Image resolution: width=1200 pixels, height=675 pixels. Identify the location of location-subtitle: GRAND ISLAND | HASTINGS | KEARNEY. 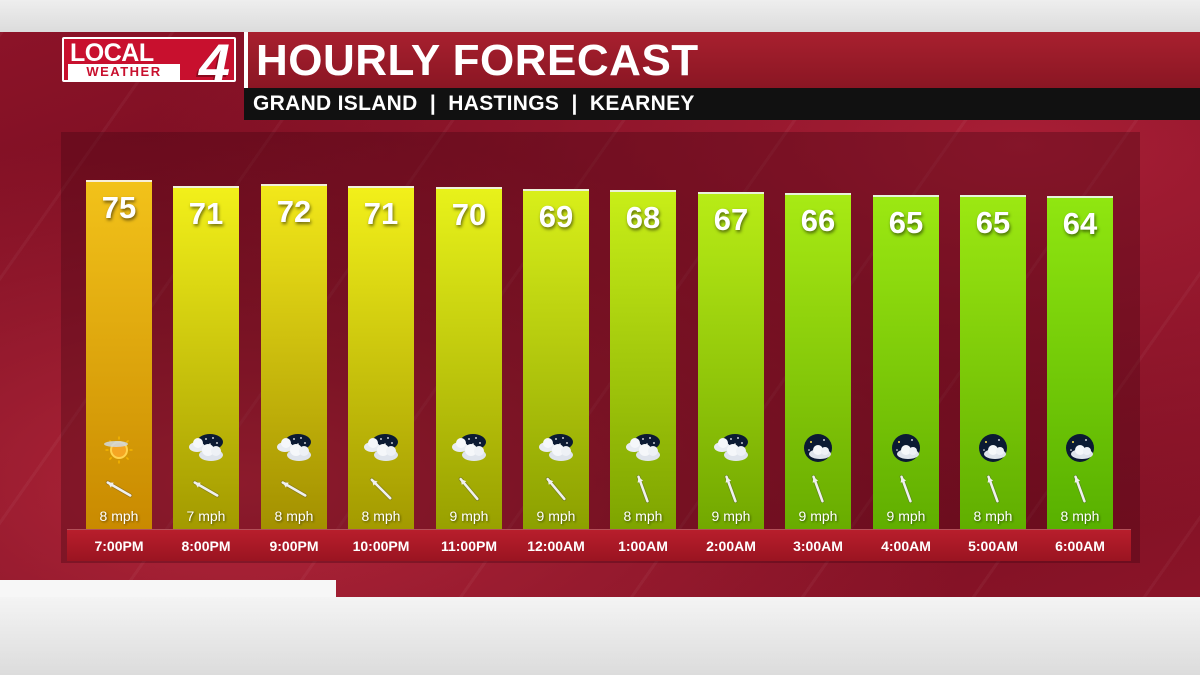
(474, 103).